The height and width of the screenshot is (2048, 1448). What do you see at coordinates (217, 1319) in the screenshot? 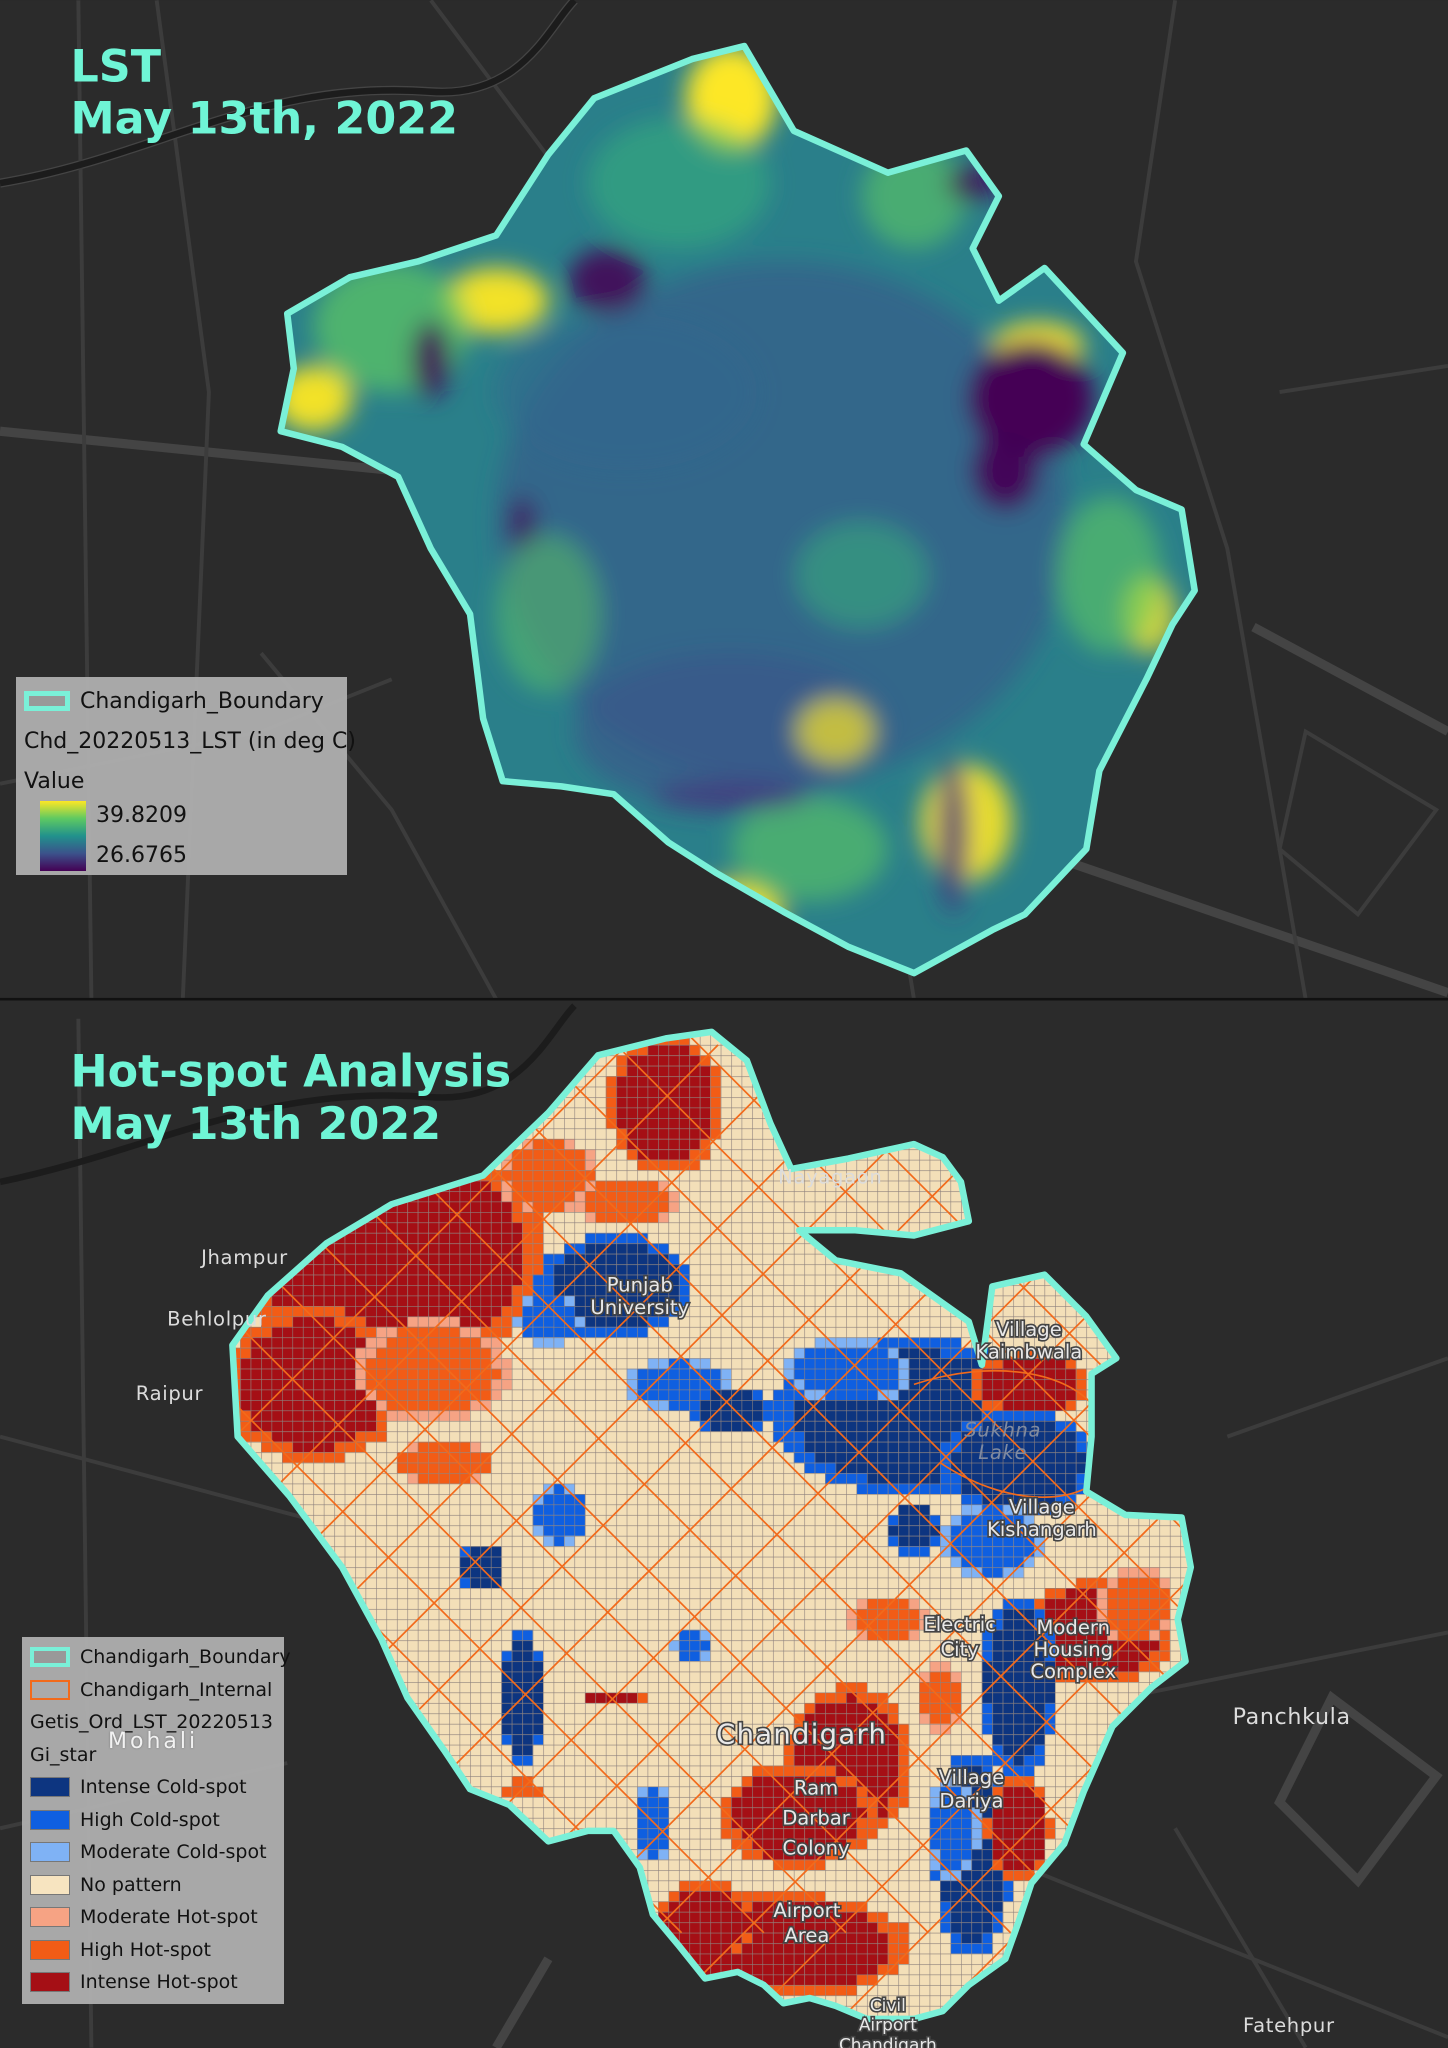
I see `place-behlolpur: Behlolpur` at bounding box center [217, 1319].